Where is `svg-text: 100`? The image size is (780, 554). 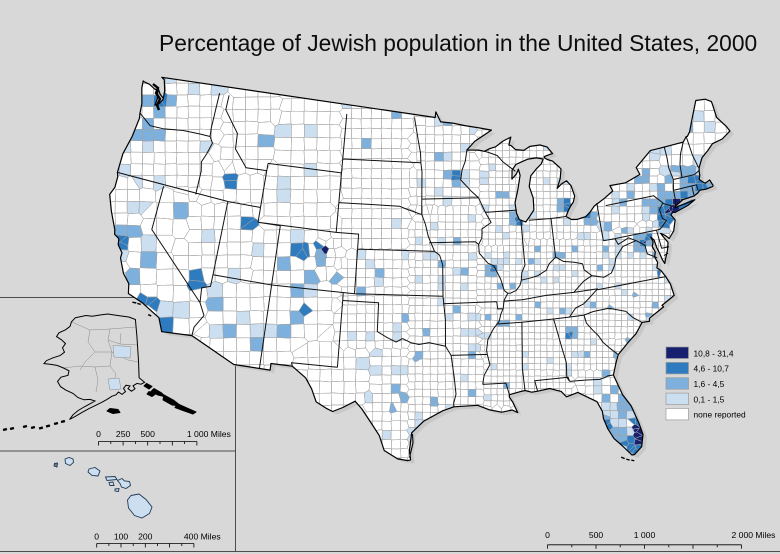
svg-text: 100 is located at coordinates (121, 537).